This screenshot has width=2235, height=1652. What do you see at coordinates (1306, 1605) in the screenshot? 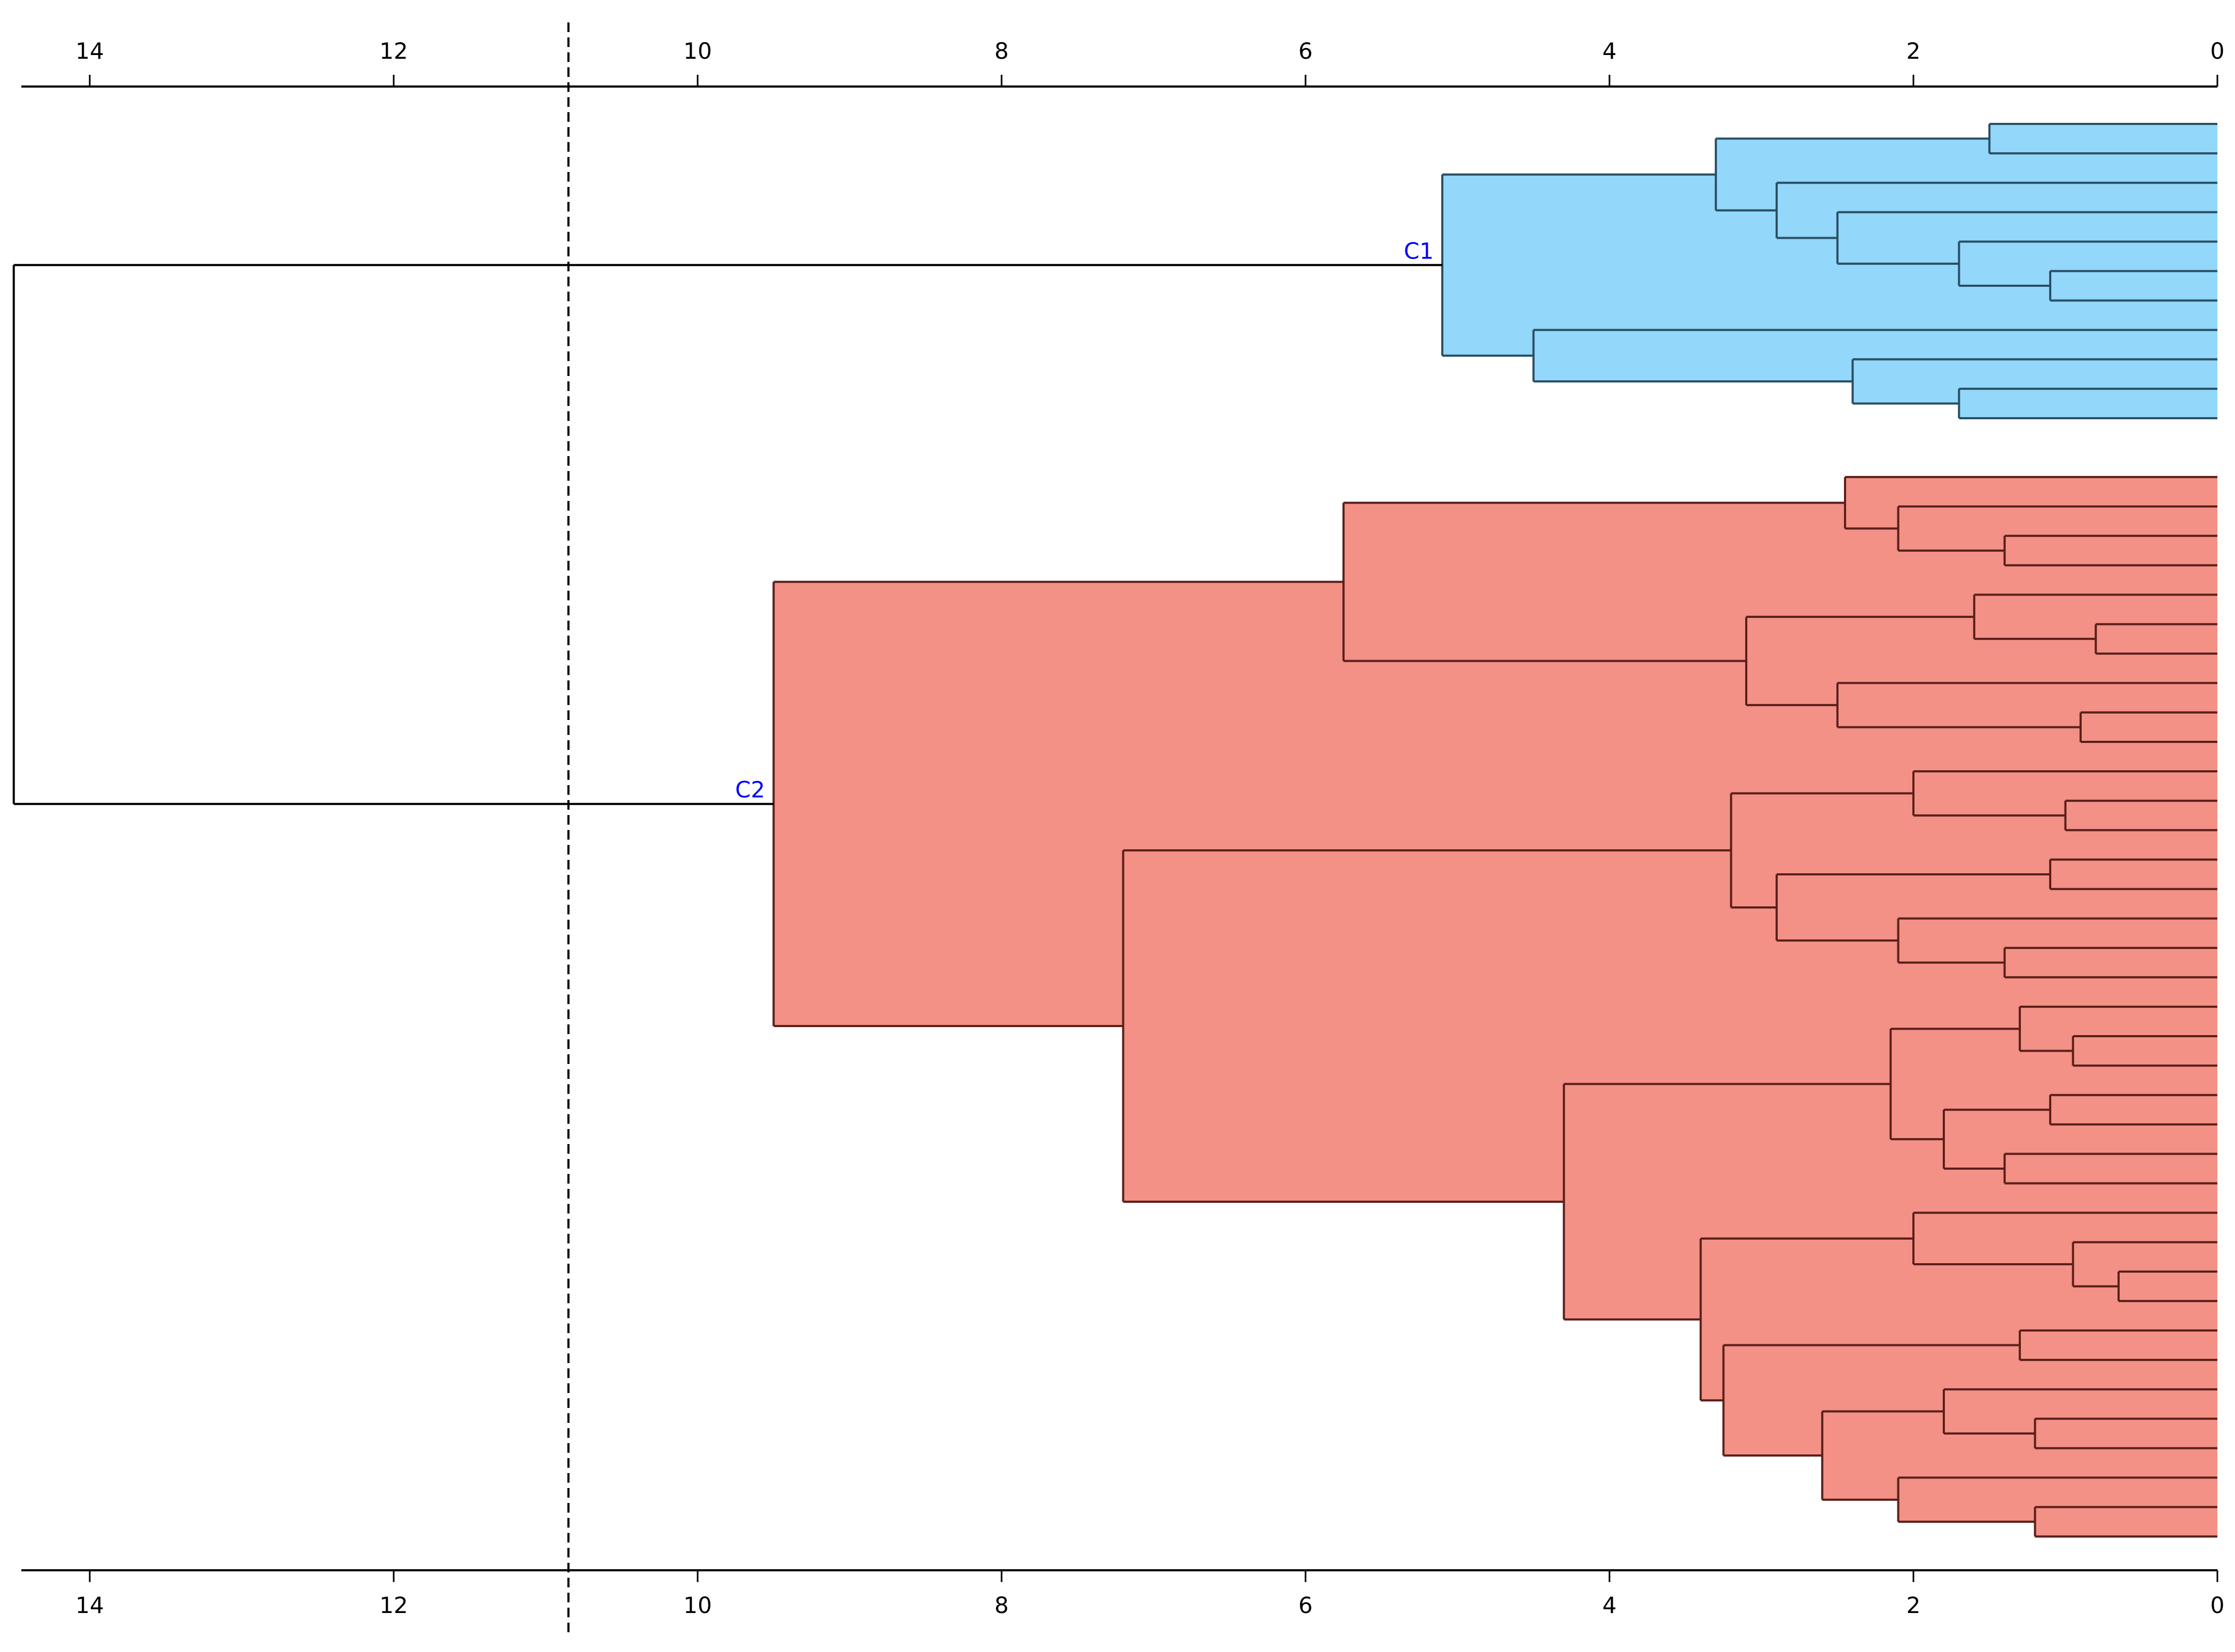
I see `axis-tick-label-bottom: 6` at bounding box center [1306, 1605].